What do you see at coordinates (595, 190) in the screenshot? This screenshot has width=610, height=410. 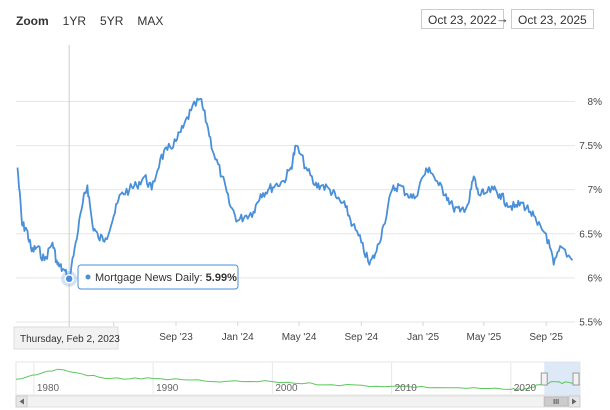 I see `y-tick-label: 7%` at bounding box center [595, 190].